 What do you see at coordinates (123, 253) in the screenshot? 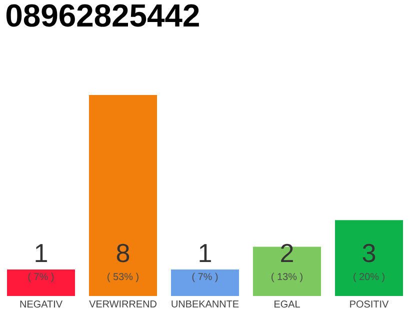
I see `annotation: 8` at bounding box center [123, 253].